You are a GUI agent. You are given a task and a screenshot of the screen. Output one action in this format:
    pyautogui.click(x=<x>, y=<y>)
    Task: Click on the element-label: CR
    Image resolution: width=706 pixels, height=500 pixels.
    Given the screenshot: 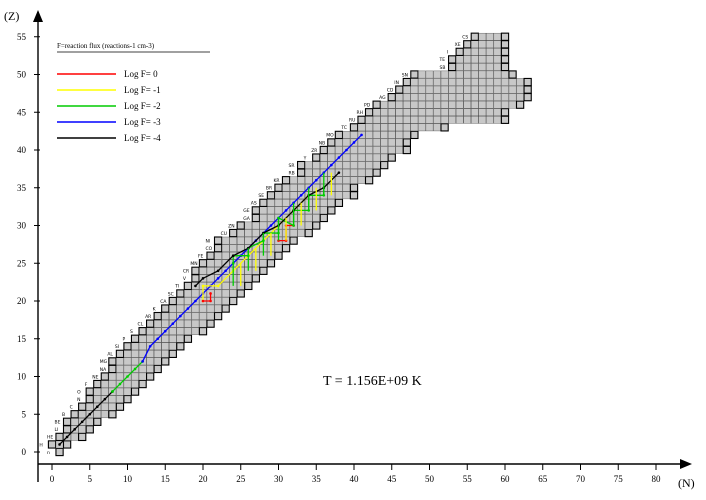 What is the action you would take?
    pyautogui.click(x=186, y=272)
    